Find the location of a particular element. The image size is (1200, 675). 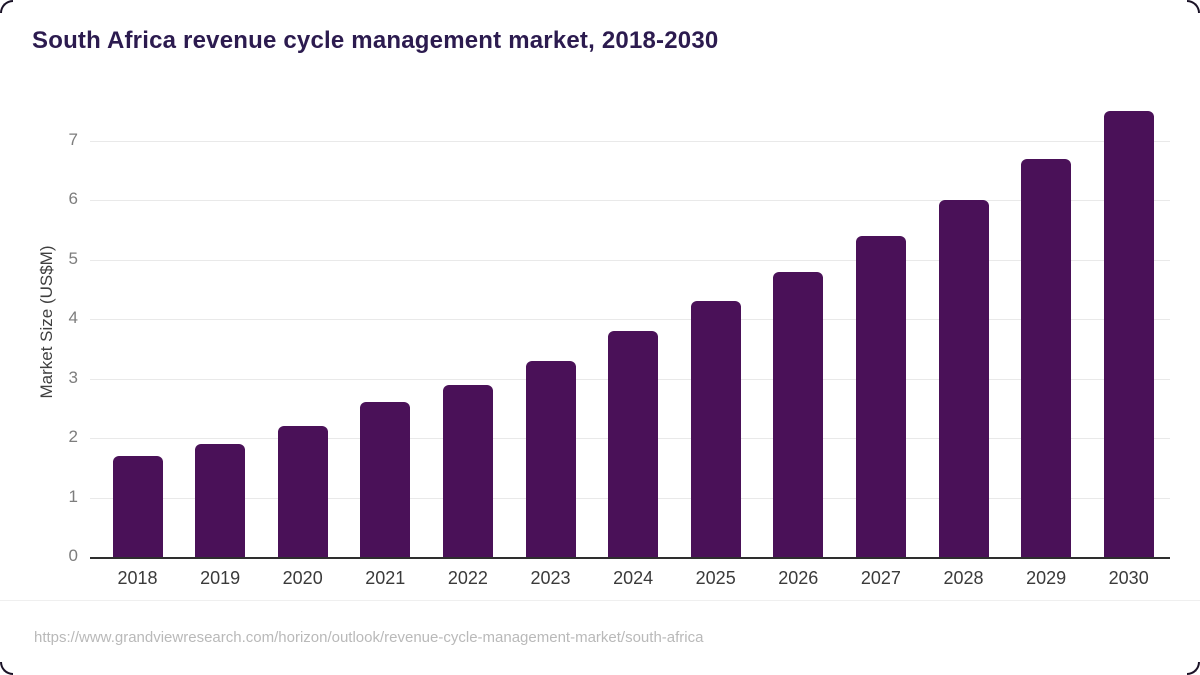

x-tick-label-2025: 2025 is located at coordinates (715, 578).